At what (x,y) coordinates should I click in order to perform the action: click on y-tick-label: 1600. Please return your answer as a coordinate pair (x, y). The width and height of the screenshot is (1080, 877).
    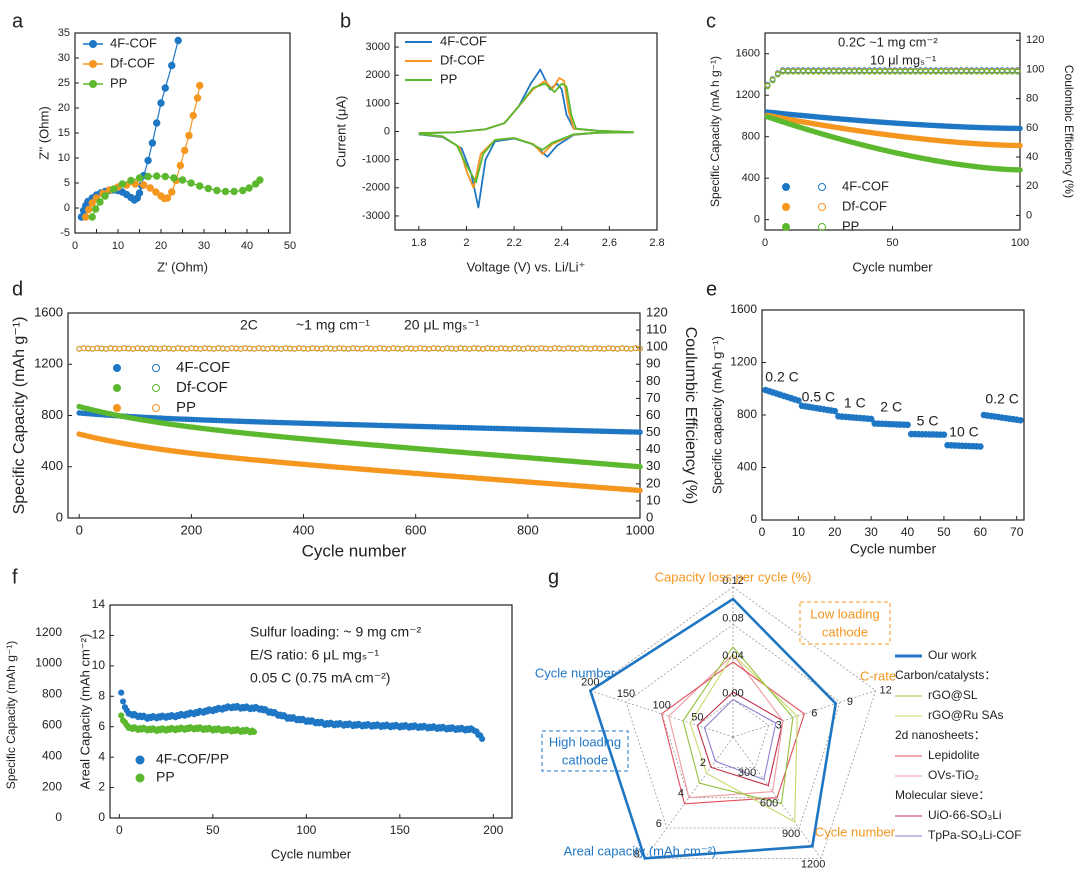
    Looking at the image, I should click on (743, 309).